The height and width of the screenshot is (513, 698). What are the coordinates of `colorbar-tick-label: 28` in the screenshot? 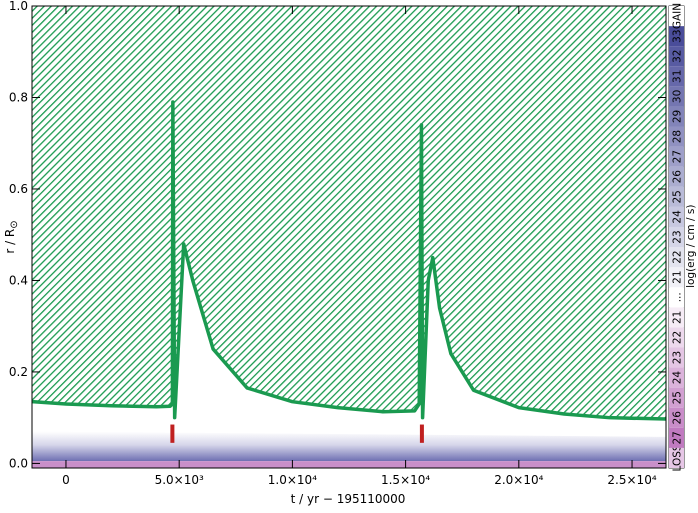 It's located at (678, 136).